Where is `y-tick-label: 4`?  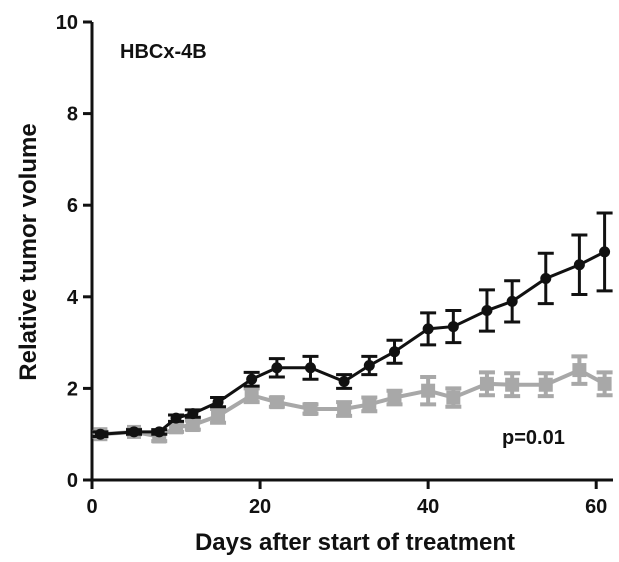 y-tick-label: 4 is located at coordinates (73, 298).